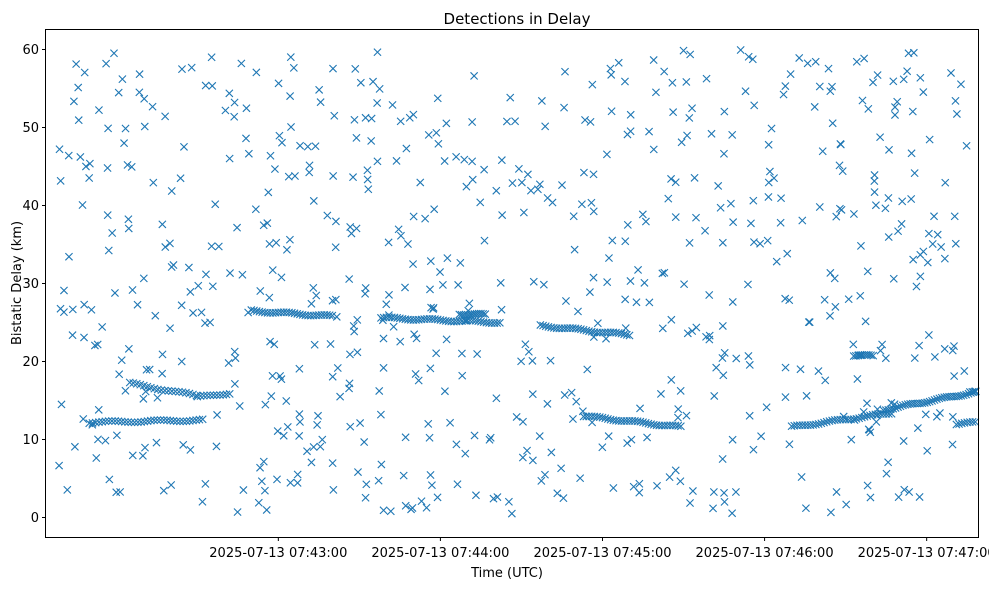 This screenshot has height=590, width=989. Describe the element at coordinates (506, 573) in the screenshot. I see `x-axis-label: Time (UTC)` at that location.